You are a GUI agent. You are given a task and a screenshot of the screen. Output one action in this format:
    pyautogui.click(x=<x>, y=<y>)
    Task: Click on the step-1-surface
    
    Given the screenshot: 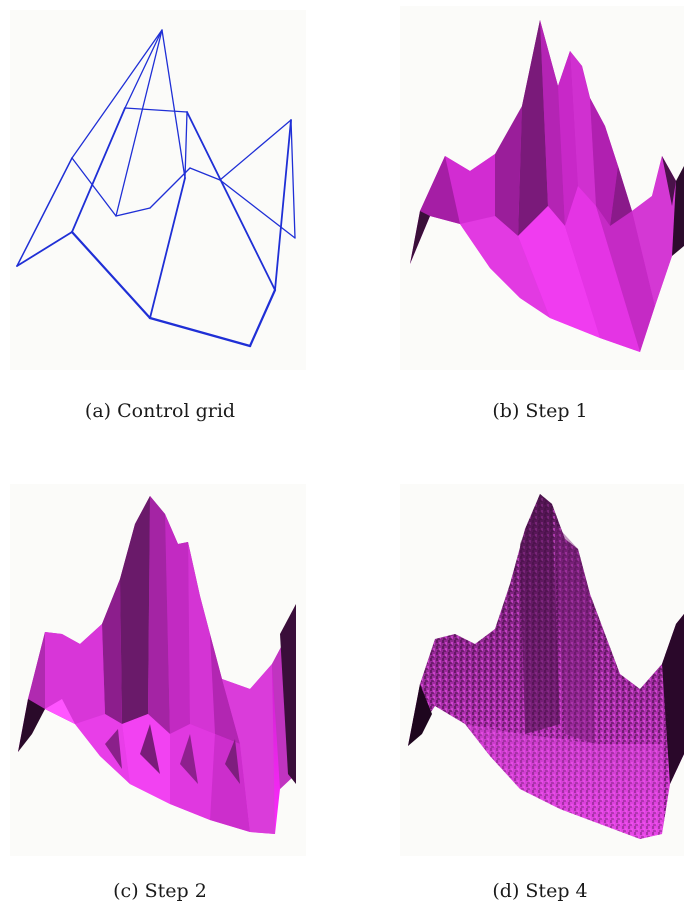 What is the action you would take?
    pyautogui.click(x=547, y=186)
    